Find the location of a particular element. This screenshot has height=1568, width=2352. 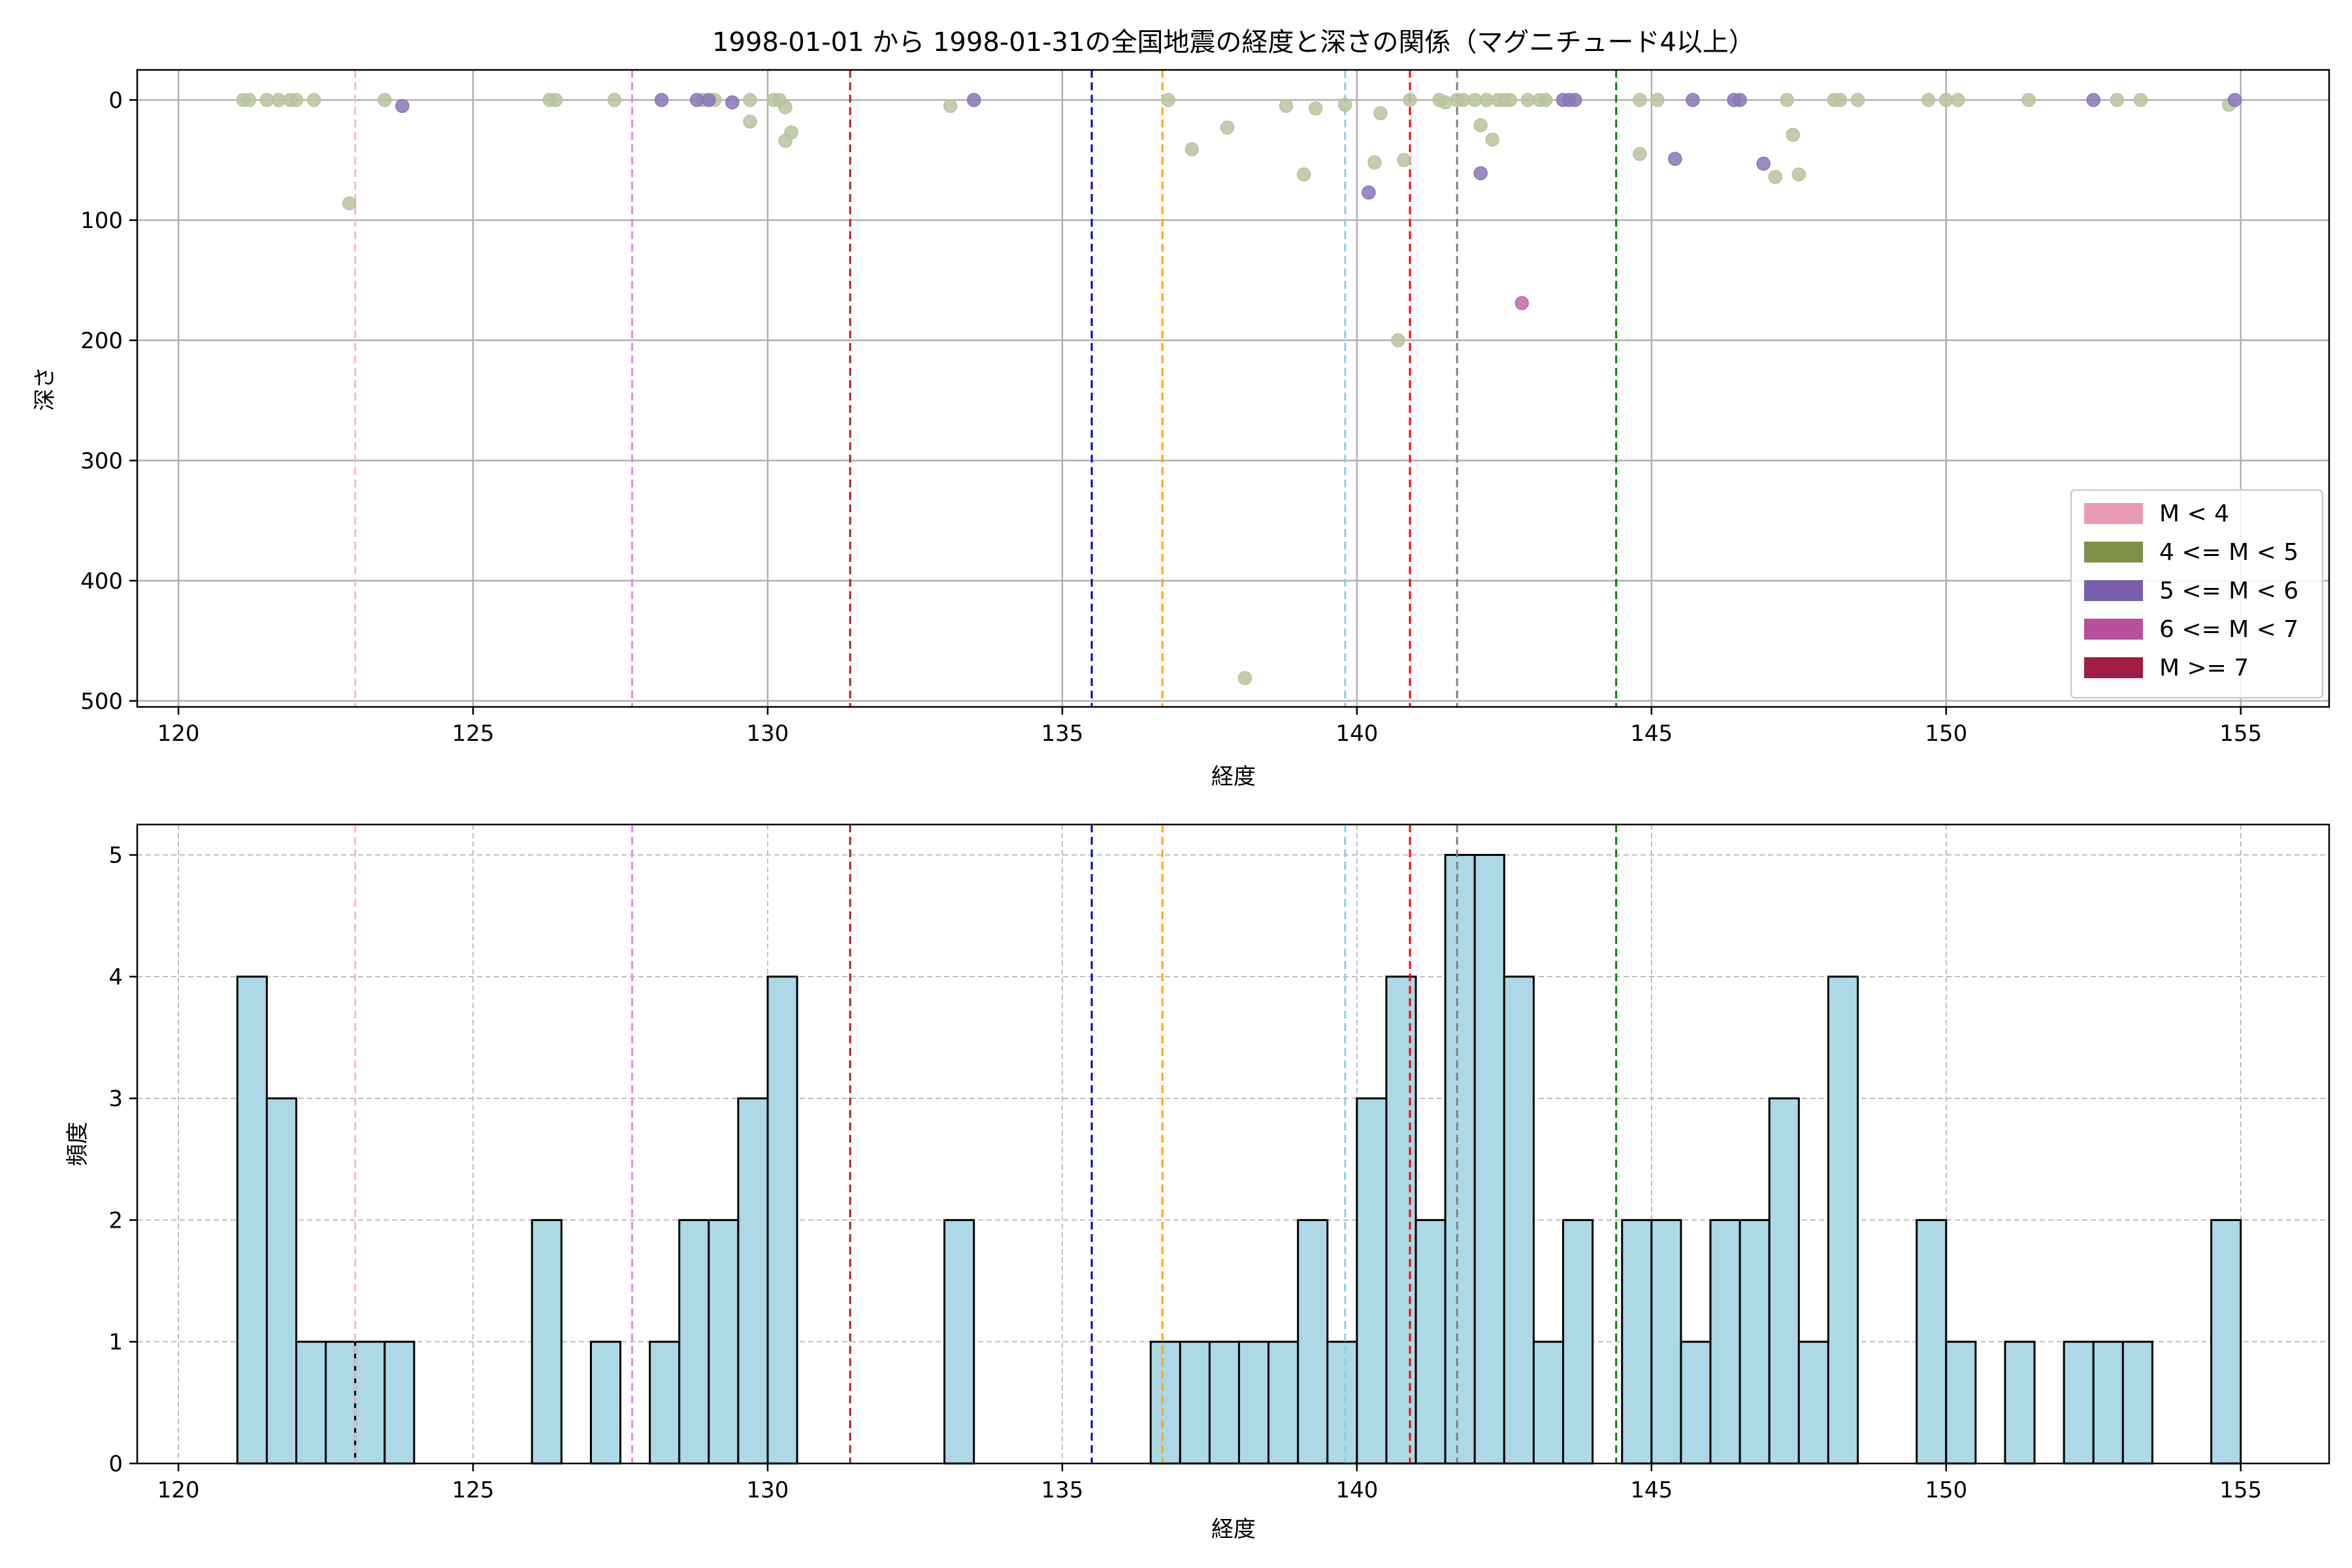

histogram-y-ticks: 0 1 2 3 4 5 is located at coordinates (122, 1160).